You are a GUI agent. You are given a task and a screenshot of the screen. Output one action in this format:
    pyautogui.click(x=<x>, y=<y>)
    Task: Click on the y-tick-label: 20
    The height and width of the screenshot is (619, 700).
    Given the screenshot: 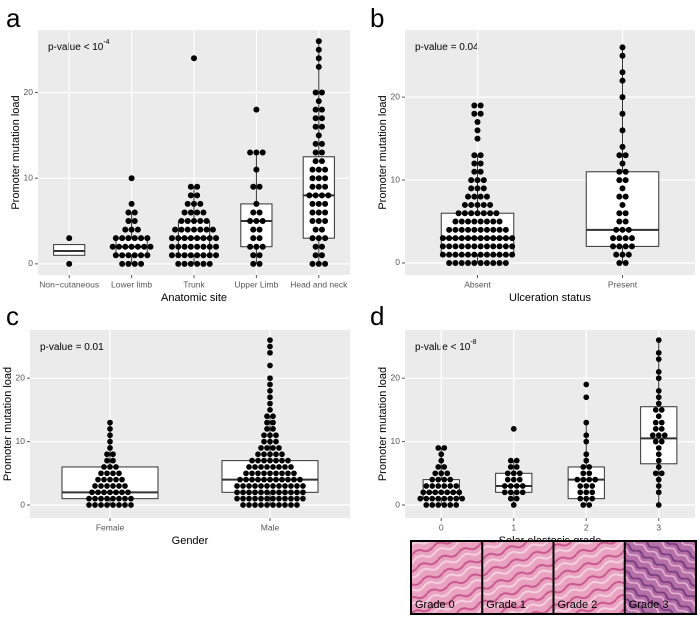 What is the action you would take?
    pyautogui.click(x=21, y=377)
    